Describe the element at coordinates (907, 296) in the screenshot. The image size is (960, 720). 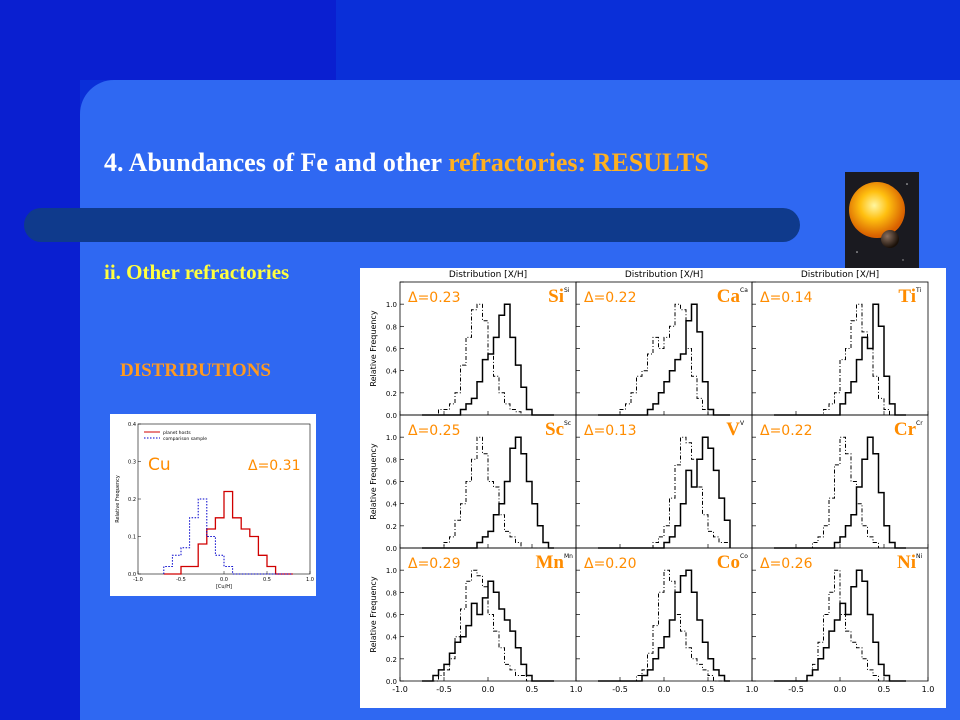
I see `element-label: Ti` at that location.